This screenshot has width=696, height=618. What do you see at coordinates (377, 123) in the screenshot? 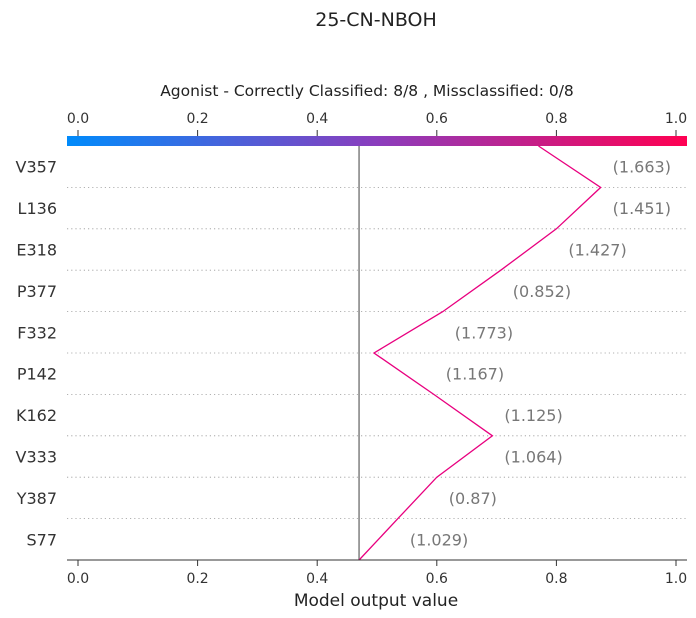
I see `top-axis-ticks: 0.0 0.2 0.4 0.6 0.8 1.0` at bounding box center [377, 123].